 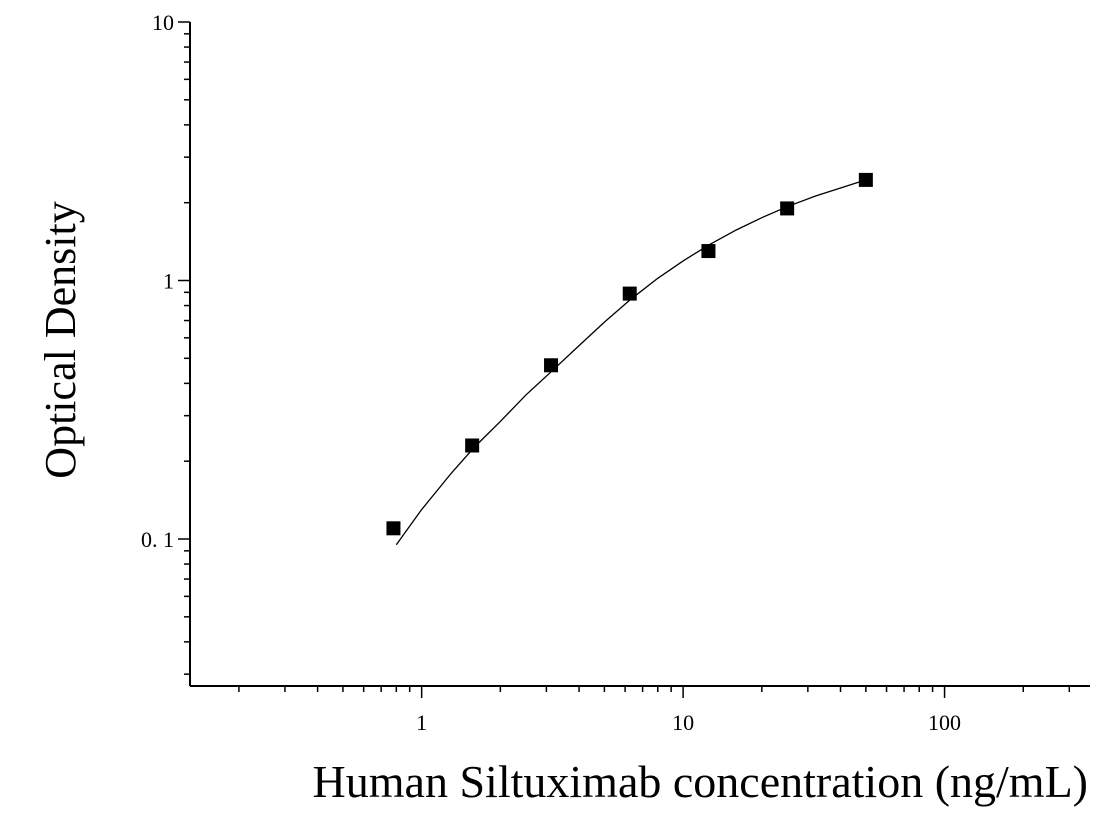 What do you see at coordinates (163, 22) in the screenshot?
I see `y-tick-label: 10` at bounding box center [163, 22].